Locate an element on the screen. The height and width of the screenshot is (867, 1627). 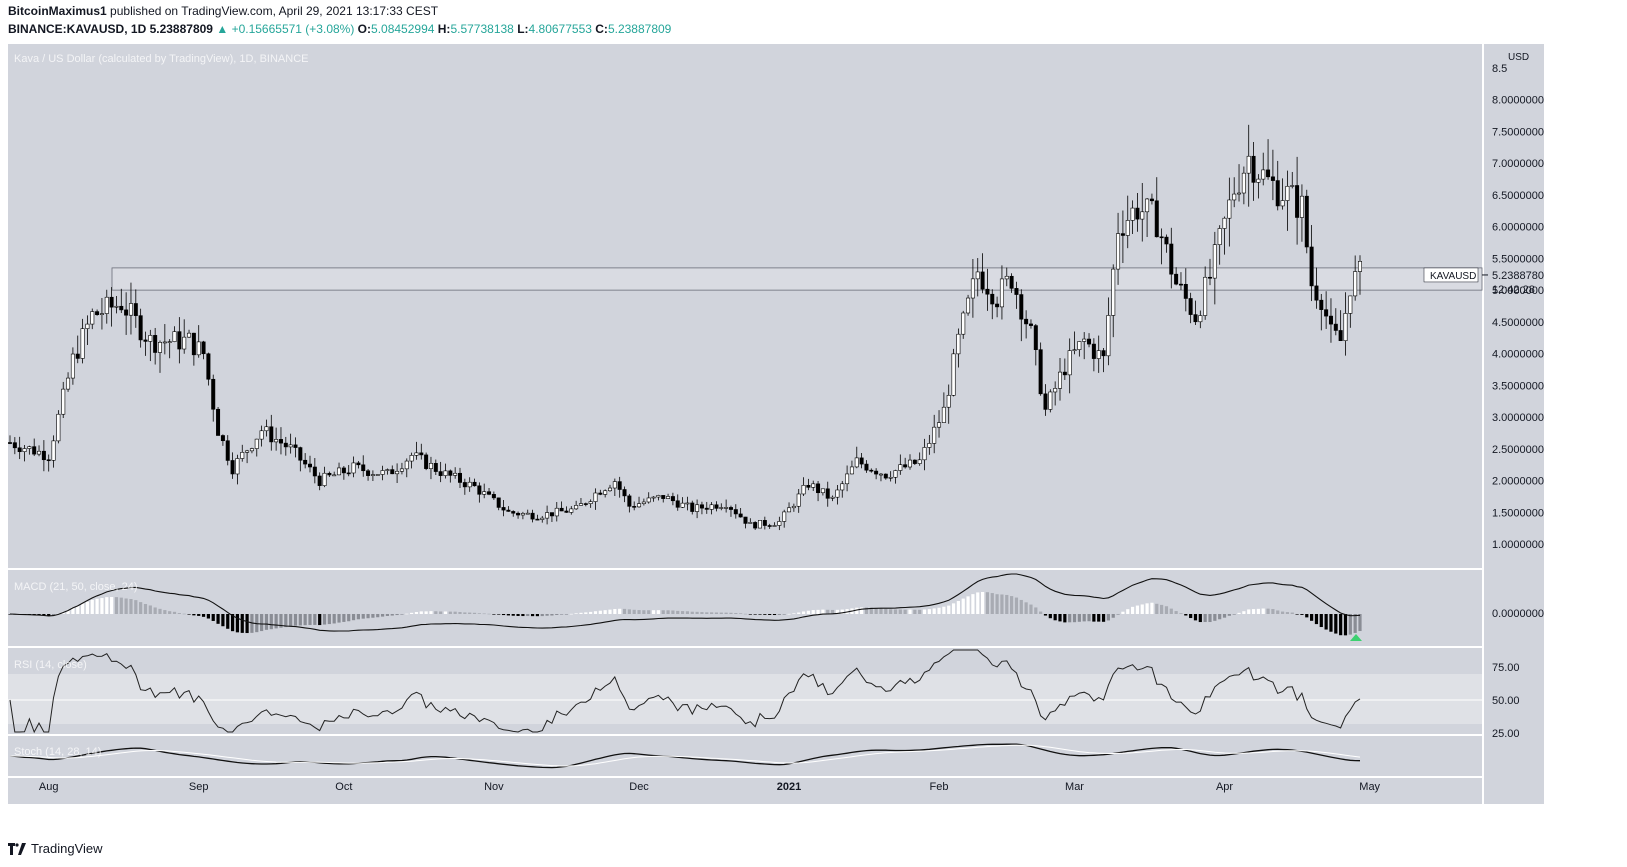
resistance-zone is located at coordinates (797, 279).